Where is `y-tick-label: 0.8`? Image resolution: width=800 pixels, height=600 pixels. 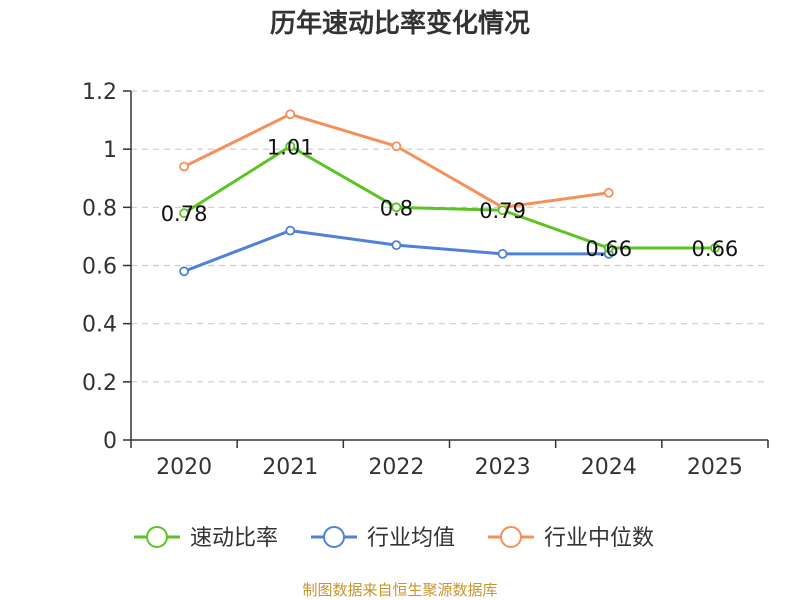
y-tick-label: 0.8 is located at coordinates (99, 208).